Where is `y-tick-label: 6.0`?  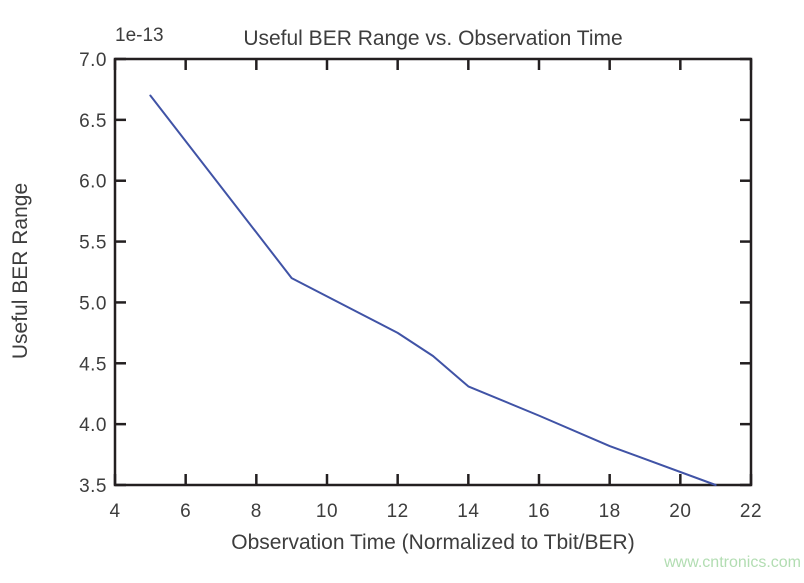 y-tick-label: 6.0 is located at coordinates (93, 182).